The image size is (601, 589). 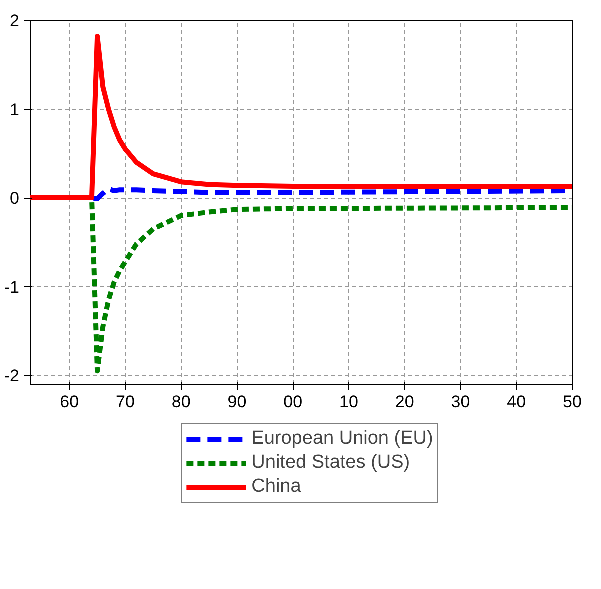 I want to click on x-tick-label: 10, so click(x=349, y=402).